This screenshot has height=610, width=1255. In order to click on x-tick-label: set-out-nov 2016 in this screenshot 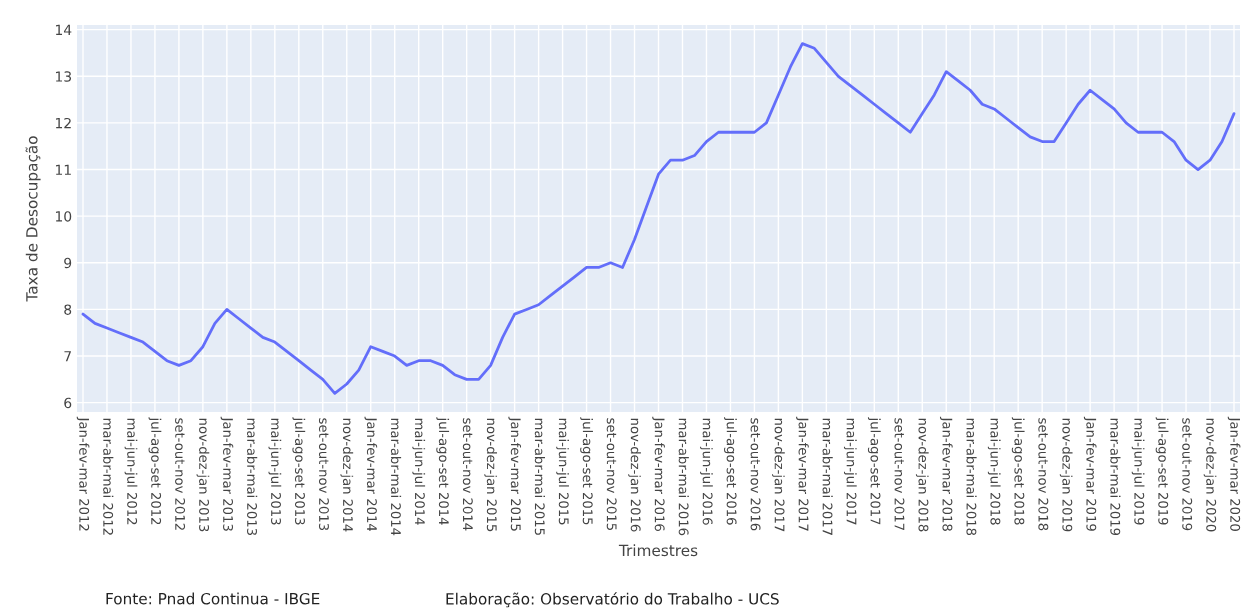, I will do `click(755, 474)`.